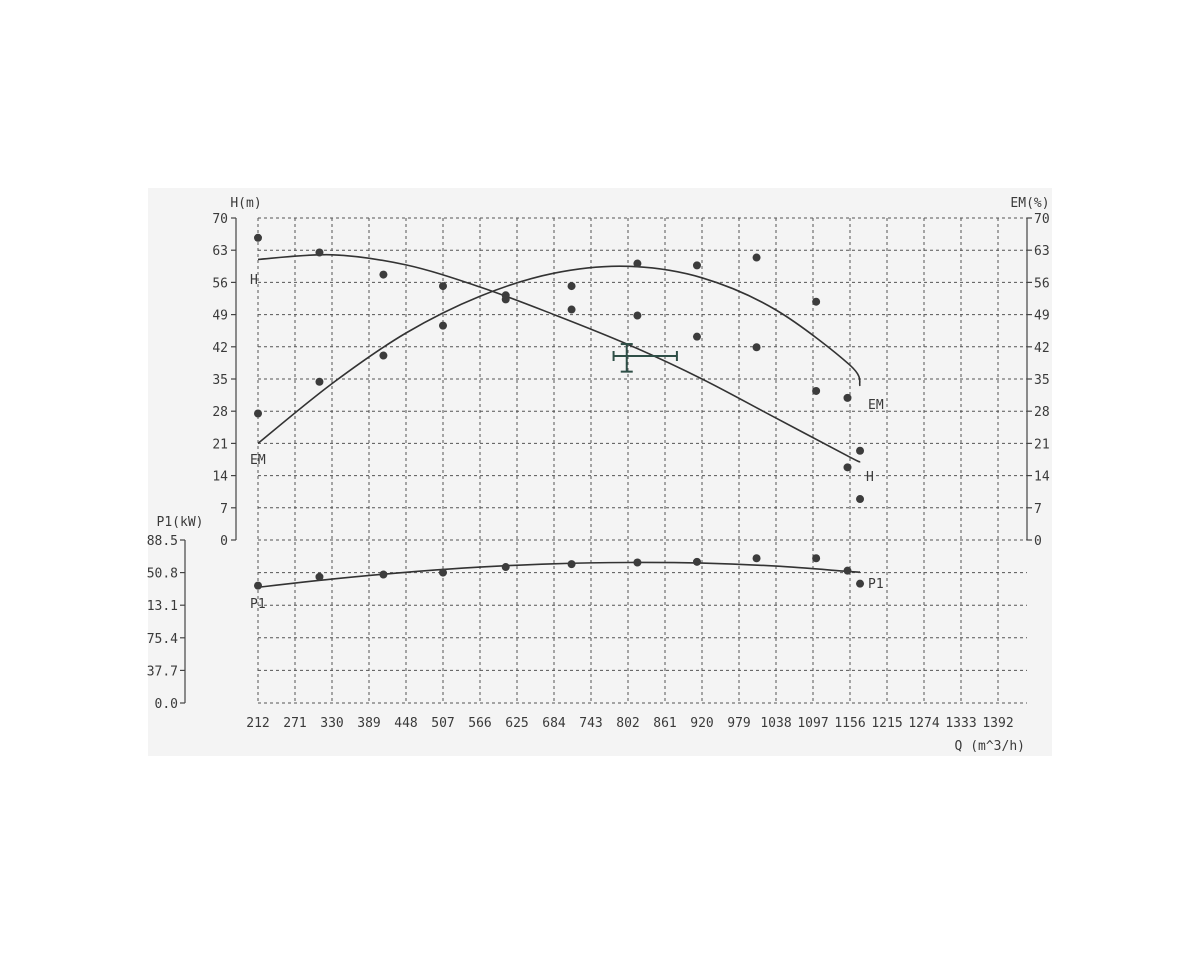 The image size is (1200, 955). Describe the element at coordinates (368, 723) in the screenshot. I see `x-tick-label: 389` at that location.